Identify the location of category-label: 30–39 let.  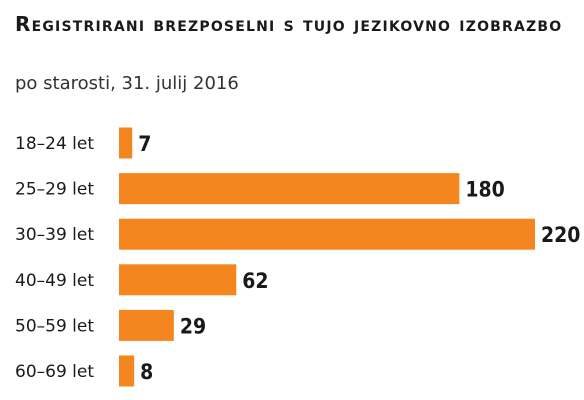
(54, 235).